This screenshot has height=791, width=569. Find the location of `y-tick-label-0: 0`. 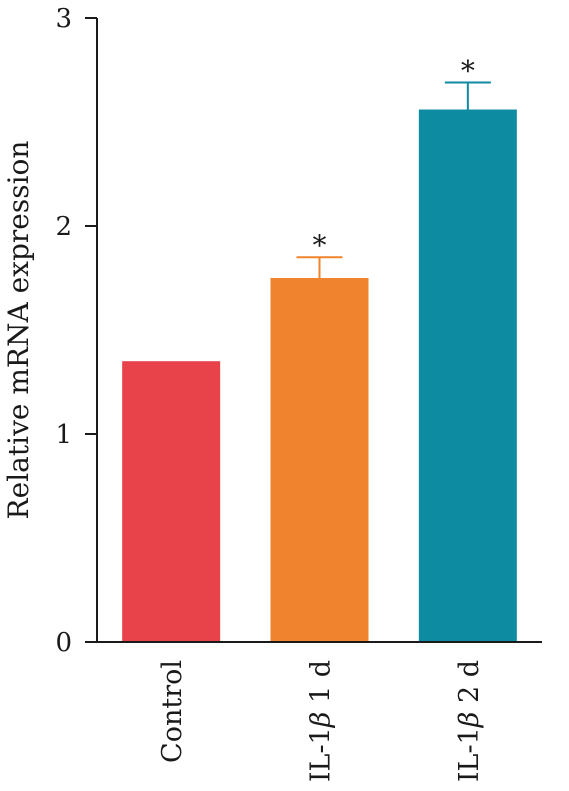

y-tick-label-0: 0 is located at coordinates (63, 643).